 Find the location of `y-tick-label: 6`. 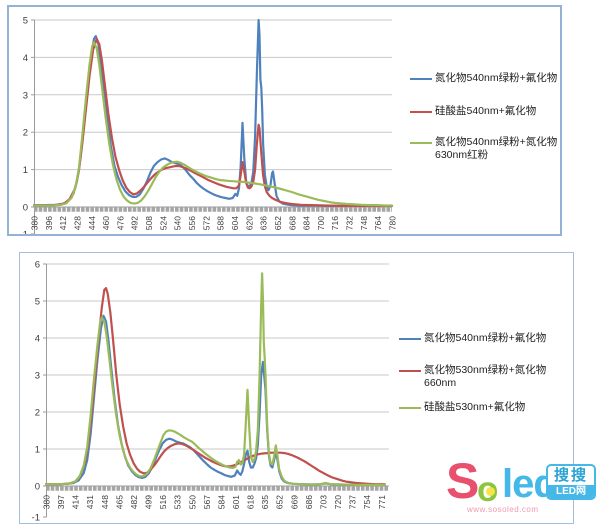

y-tick-label: 6 is located at coordinates (37, 265).